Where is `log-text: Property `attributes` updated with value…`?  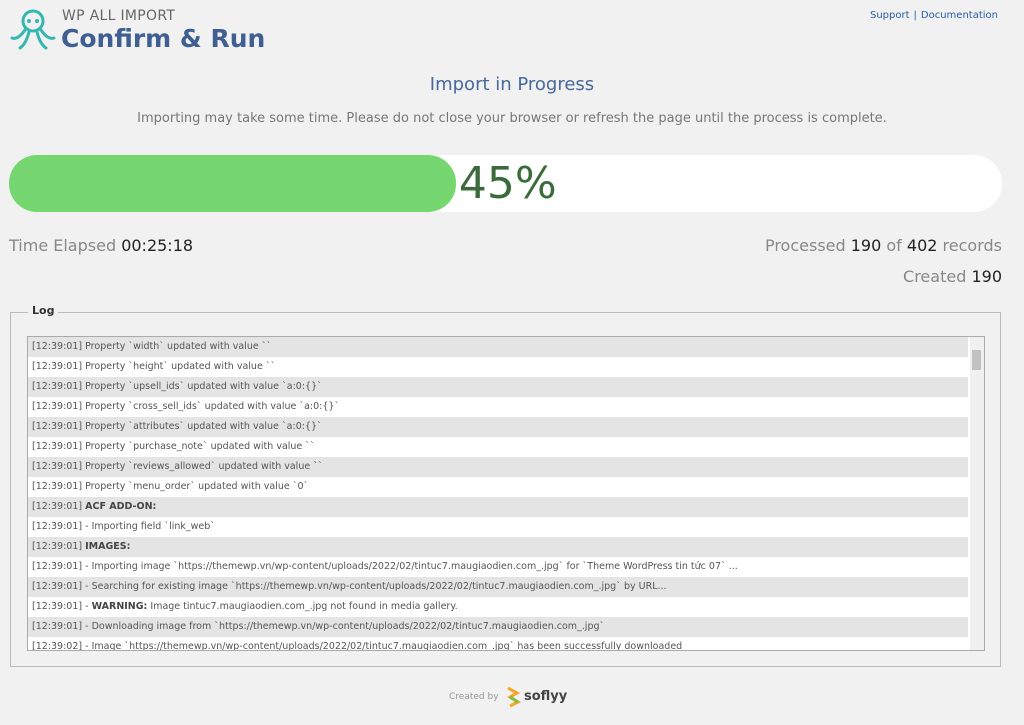
log-text: Property `attributes` updated with value… is located at coordinates (203, 426).